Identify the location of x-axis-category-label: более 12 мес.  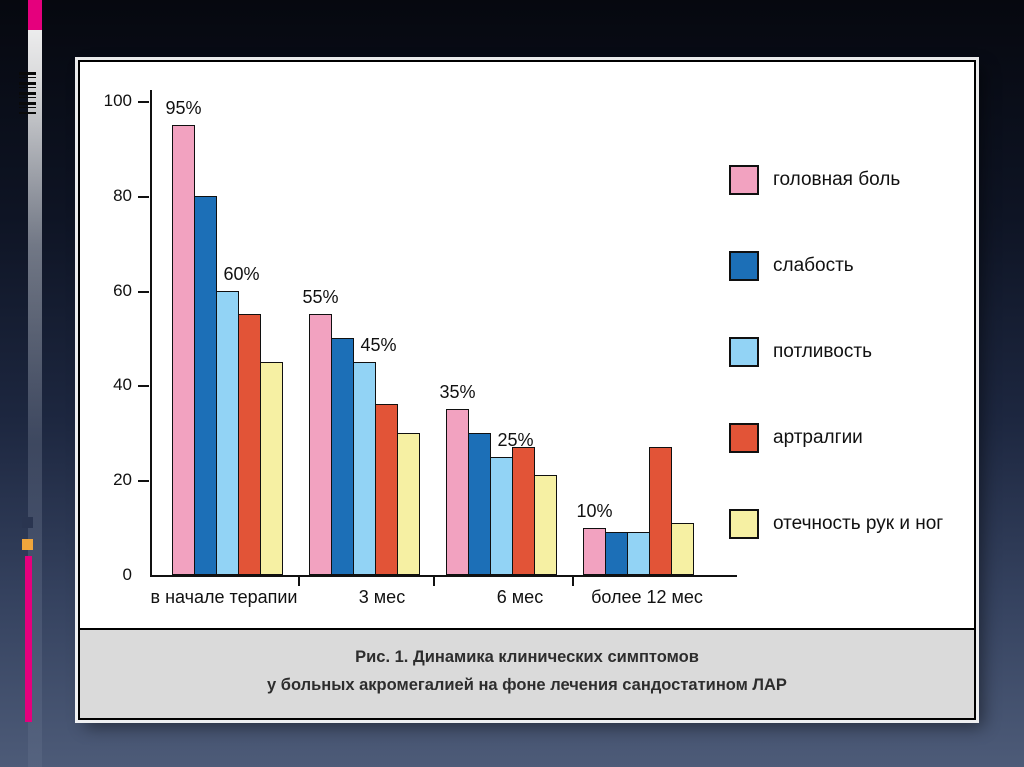
(647, 597).